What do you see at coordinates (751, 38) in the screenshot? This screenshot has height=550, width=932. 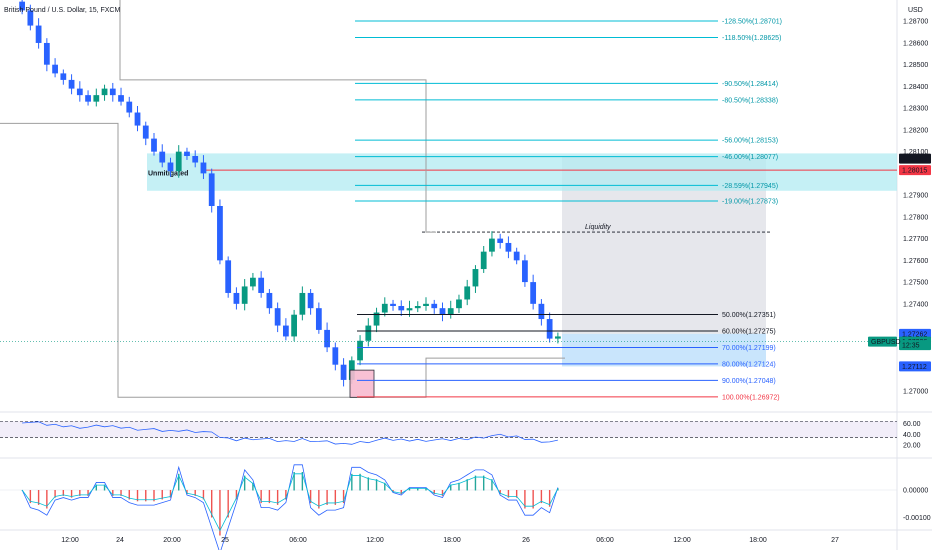 I see `fib-level-label: -118.50%(1.28625)` at bounding box center [751, 38].